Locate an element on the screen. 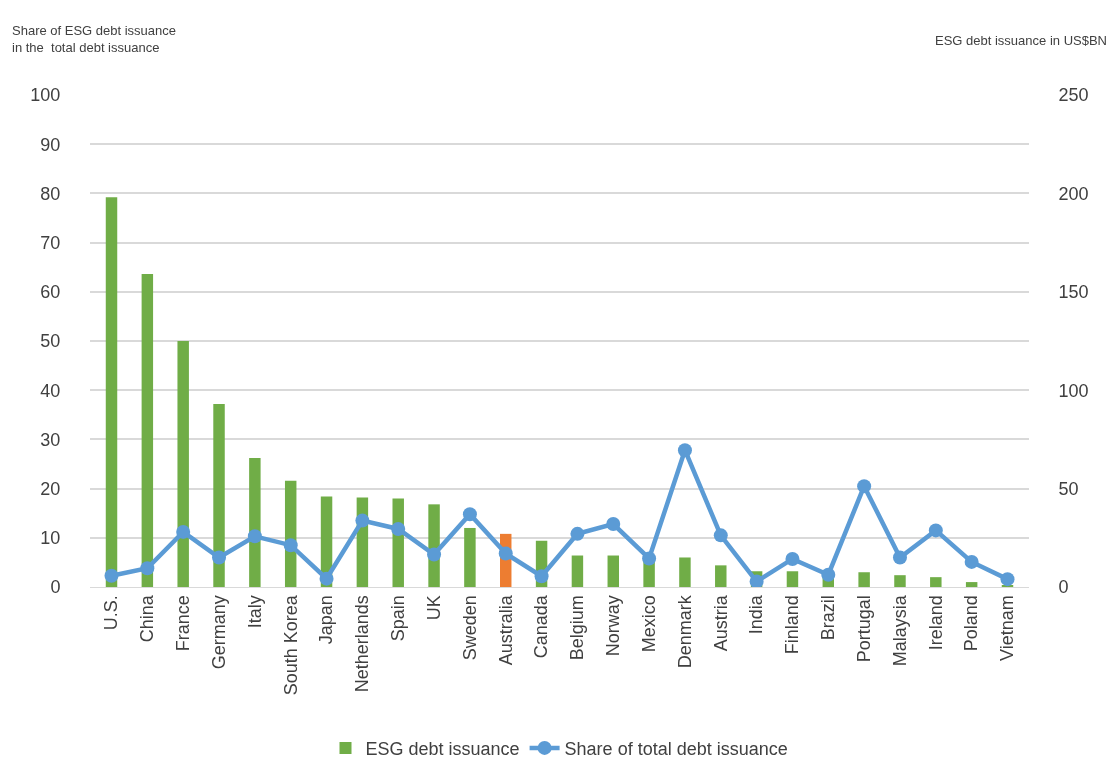 The image size is (1119, 779). y2-tick-label: 250 is located at coordinates (1073, 95).